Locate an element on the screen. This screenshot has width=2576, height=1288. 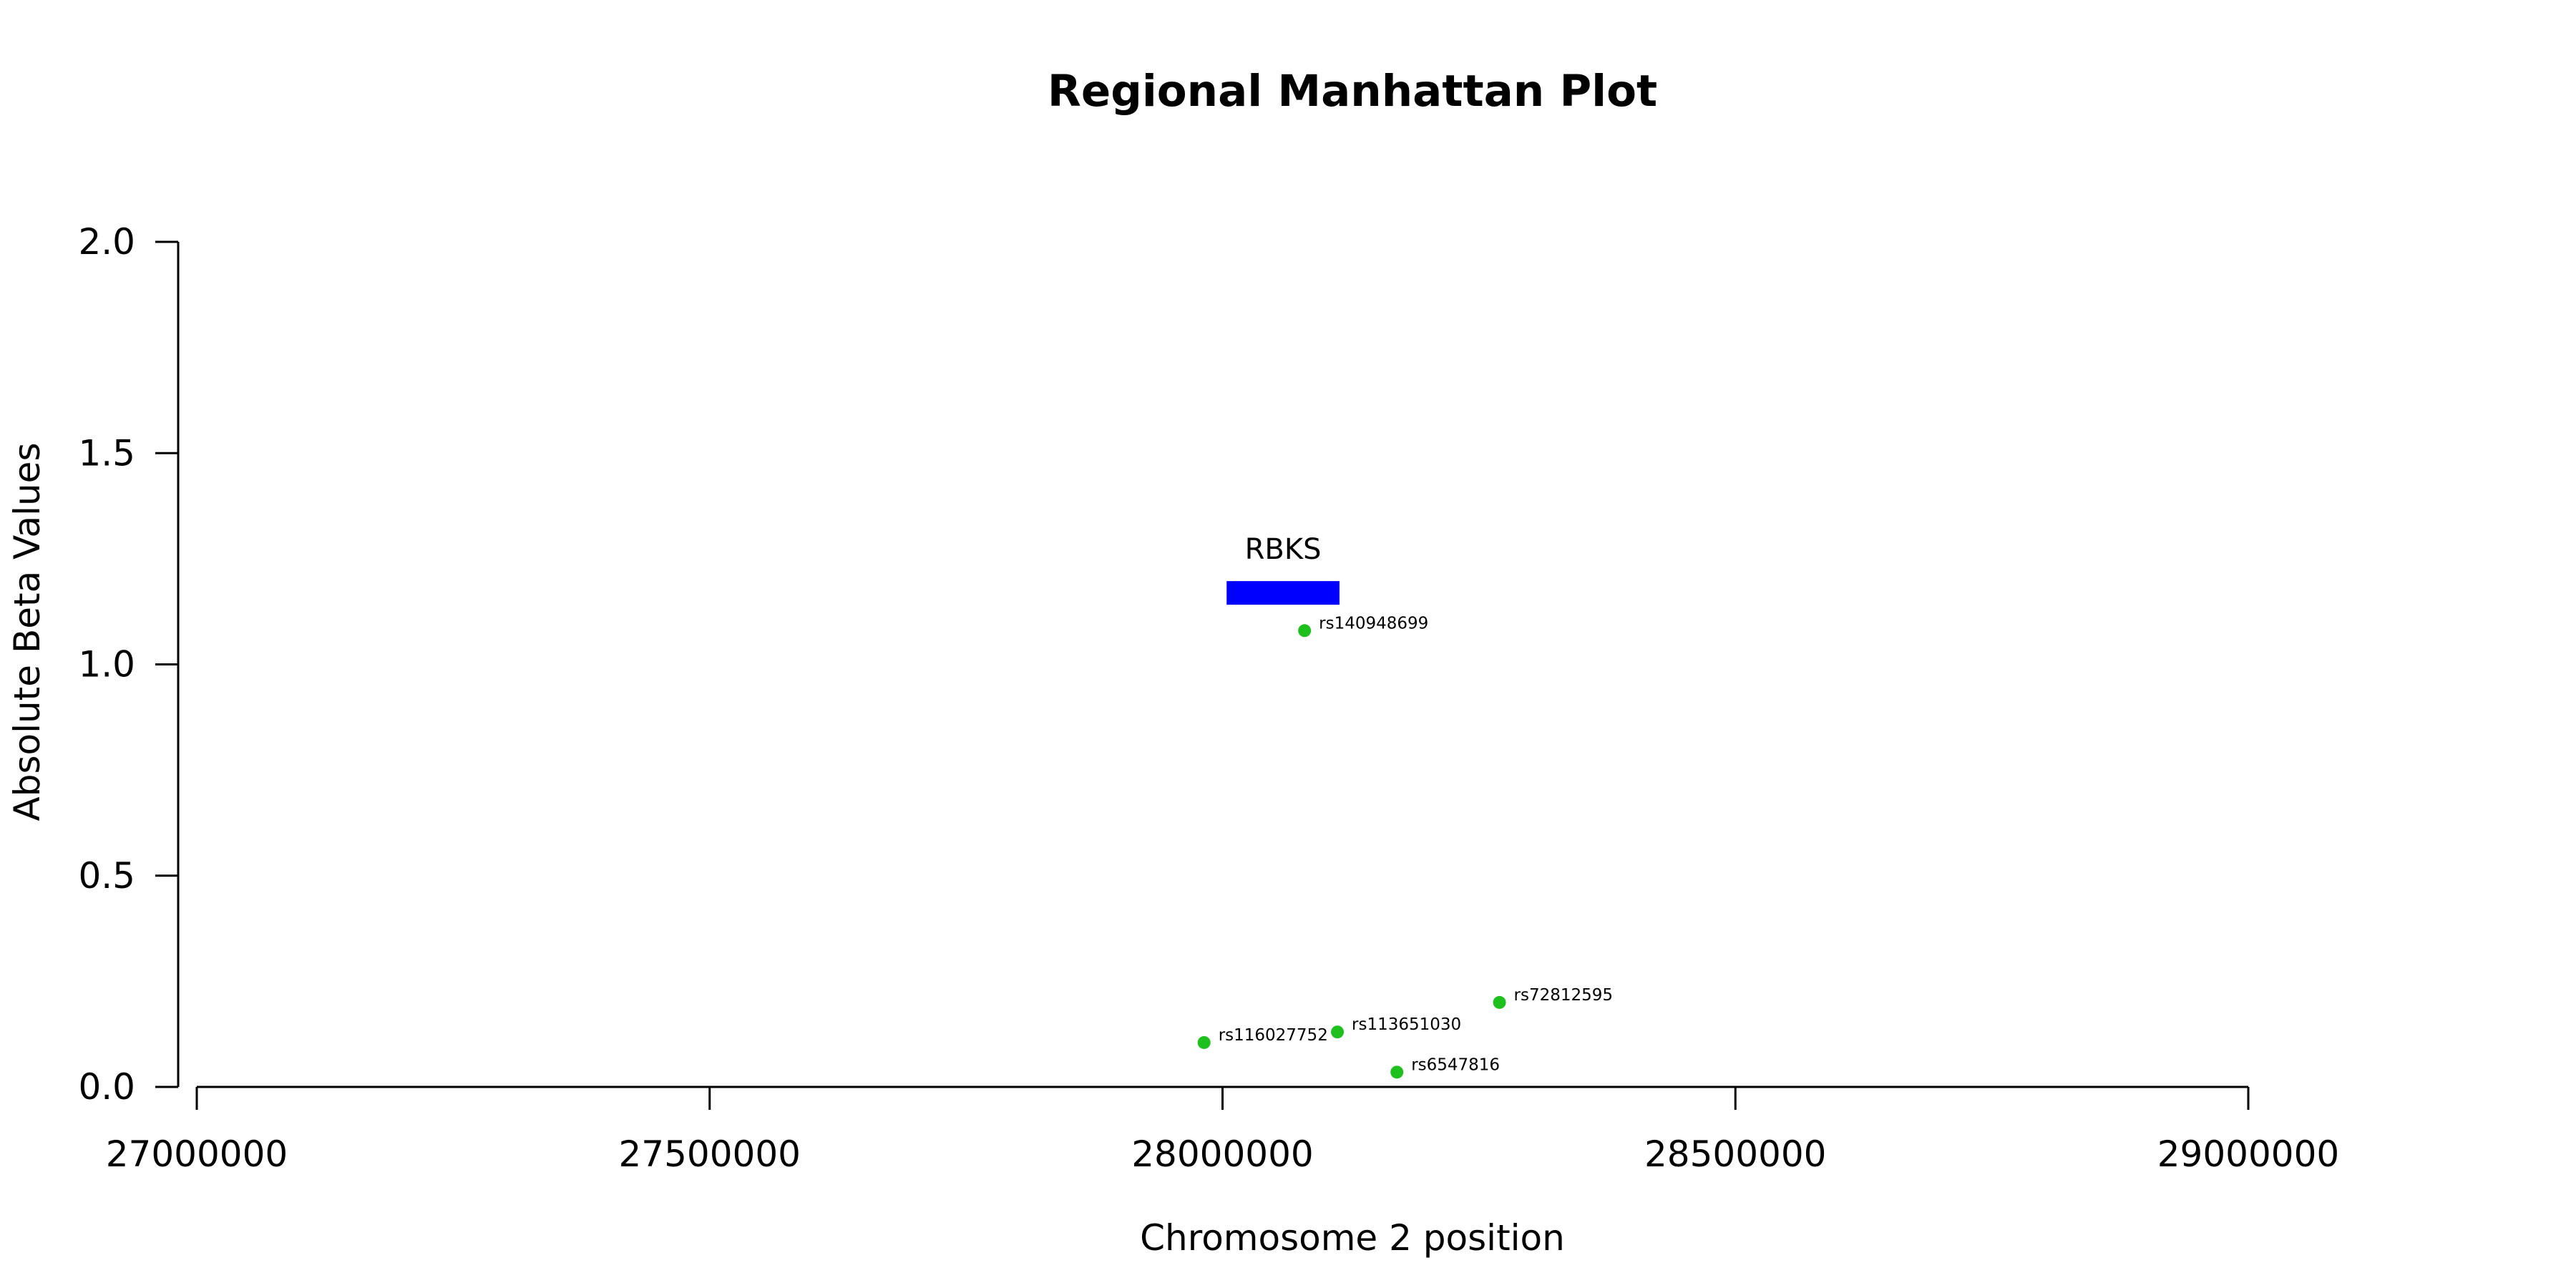
snp-label: rs72812595 is located at coordinates (1564, 995).